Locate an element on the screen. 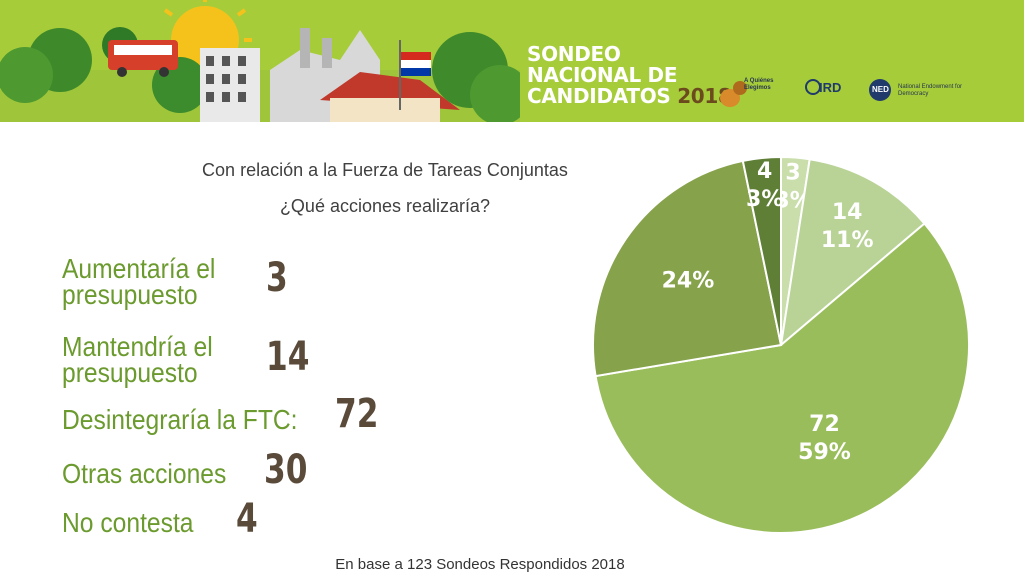 The image size is (1024, 576). row-value-aumentaria: 3 is located at coordinates (277, 278).